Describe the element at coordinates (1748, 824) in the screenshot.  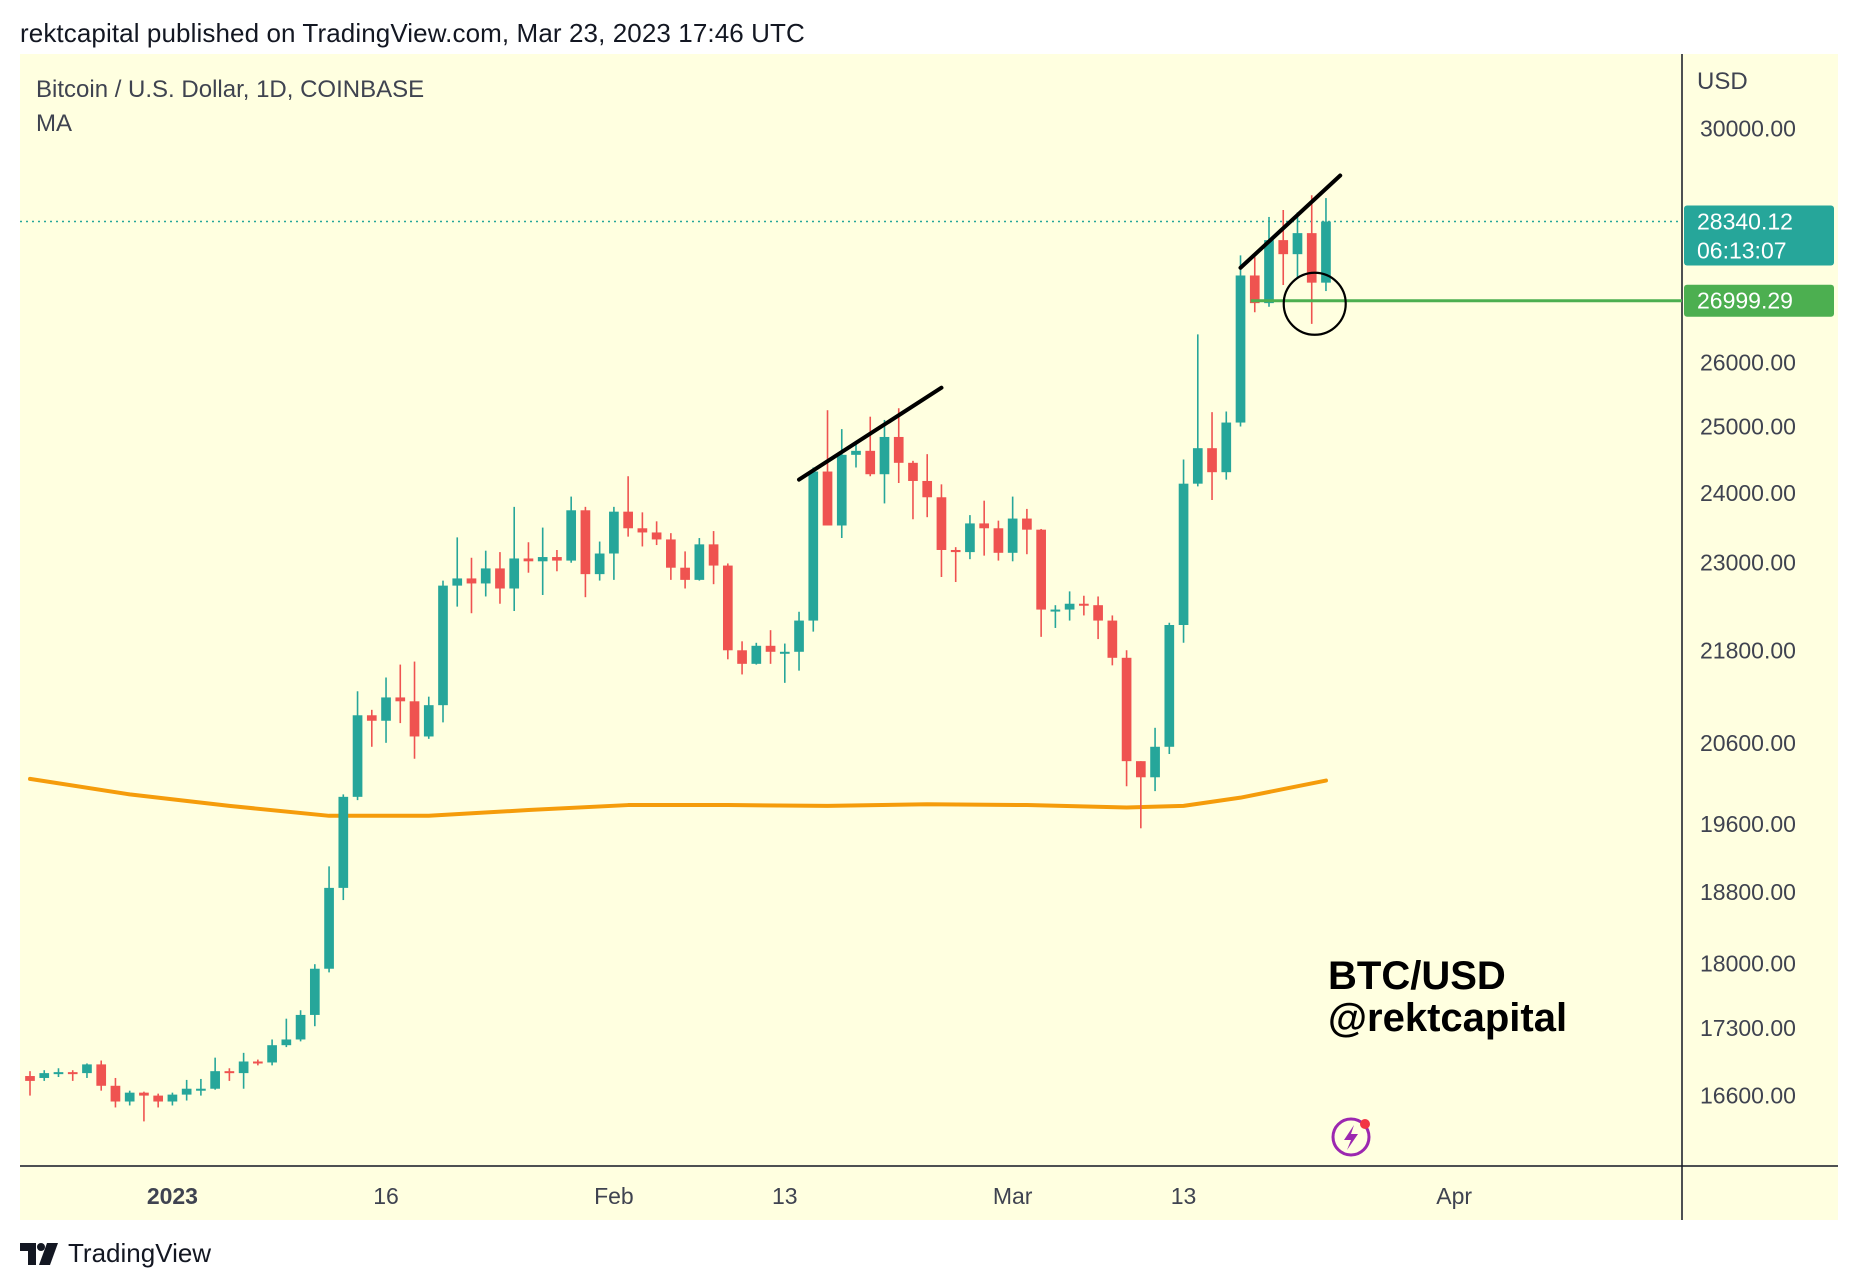
I see `y-tick-label: 19600.00` at that location.